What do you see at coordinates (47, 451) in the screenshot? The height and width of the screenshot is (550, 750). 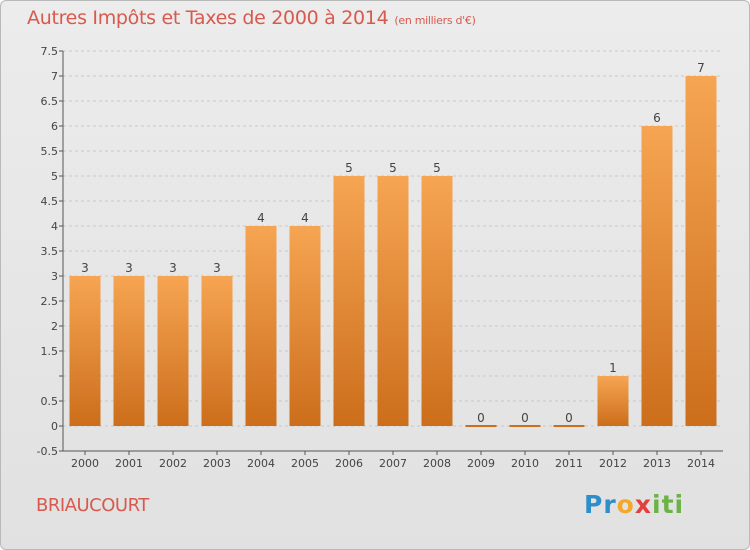 I see `y-tick-label: -0.5` at bounding box center [47, 451].